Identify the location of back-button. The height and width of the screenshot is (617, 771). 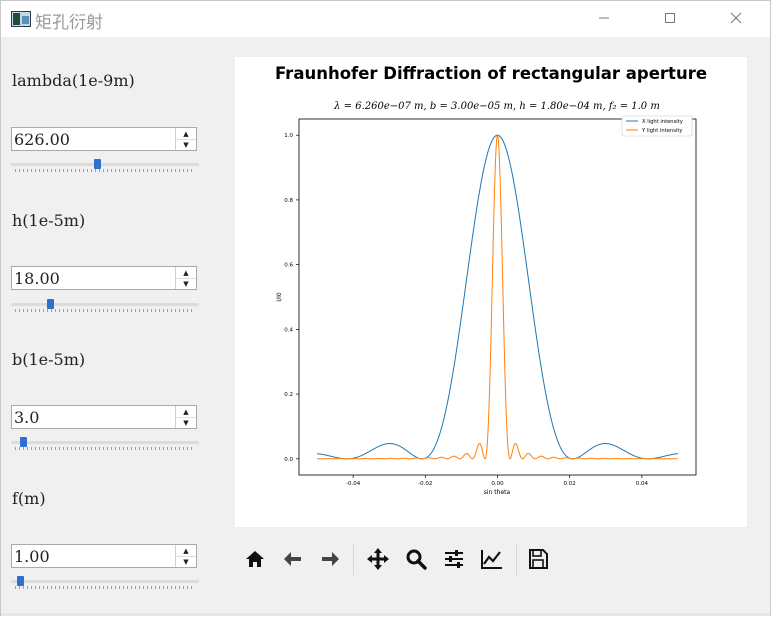
(293, 559).